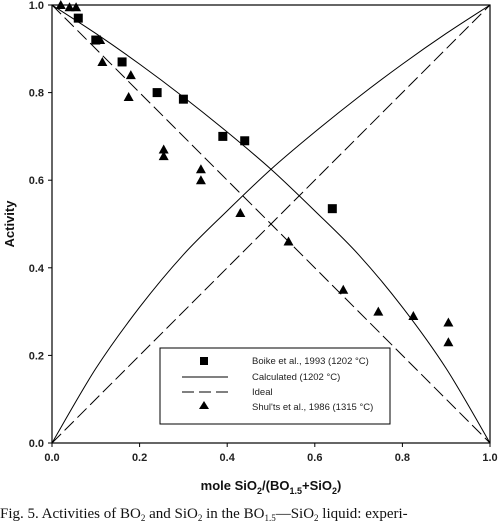  I want to click on y-tick-label: 1.0, so click(36, 6).